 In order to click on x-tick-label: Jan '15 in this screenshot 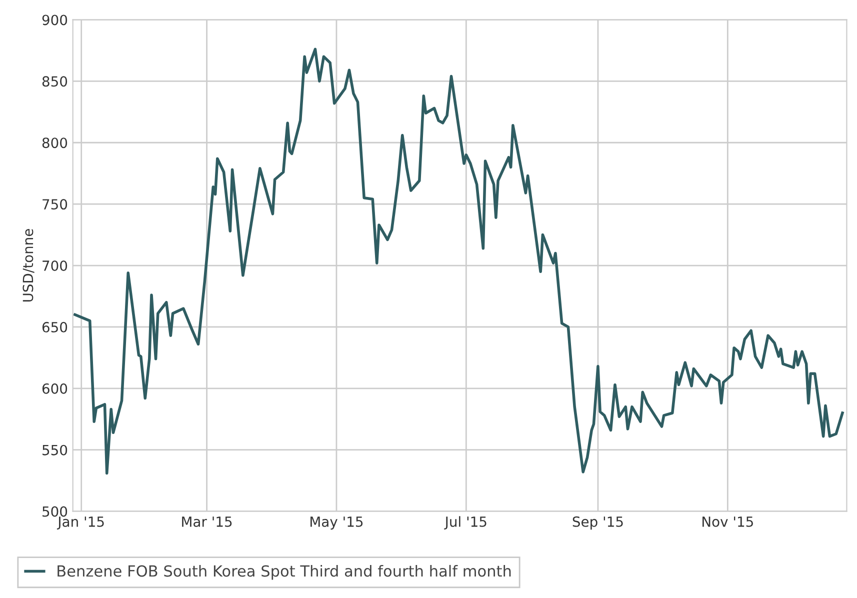, I will do `click(80, 523)`.